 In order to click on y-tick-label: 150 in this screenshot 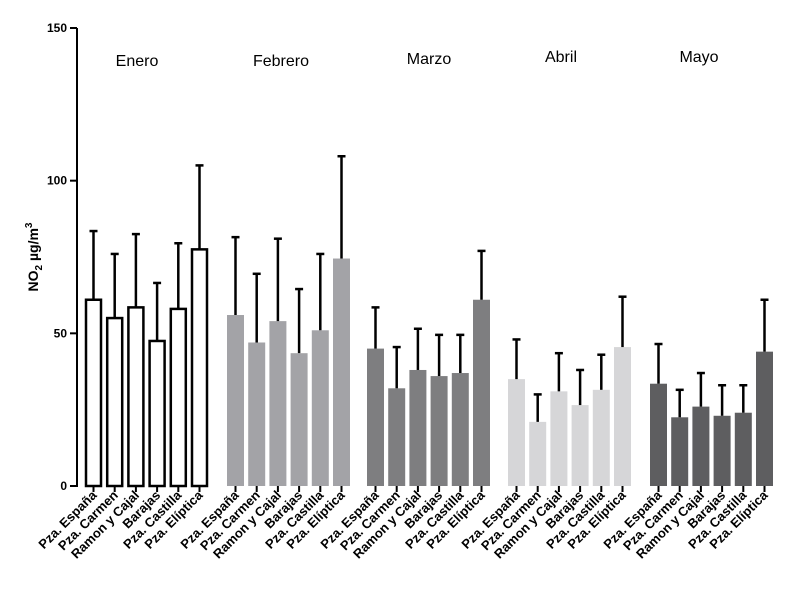, I will do `click(57, 28)`.